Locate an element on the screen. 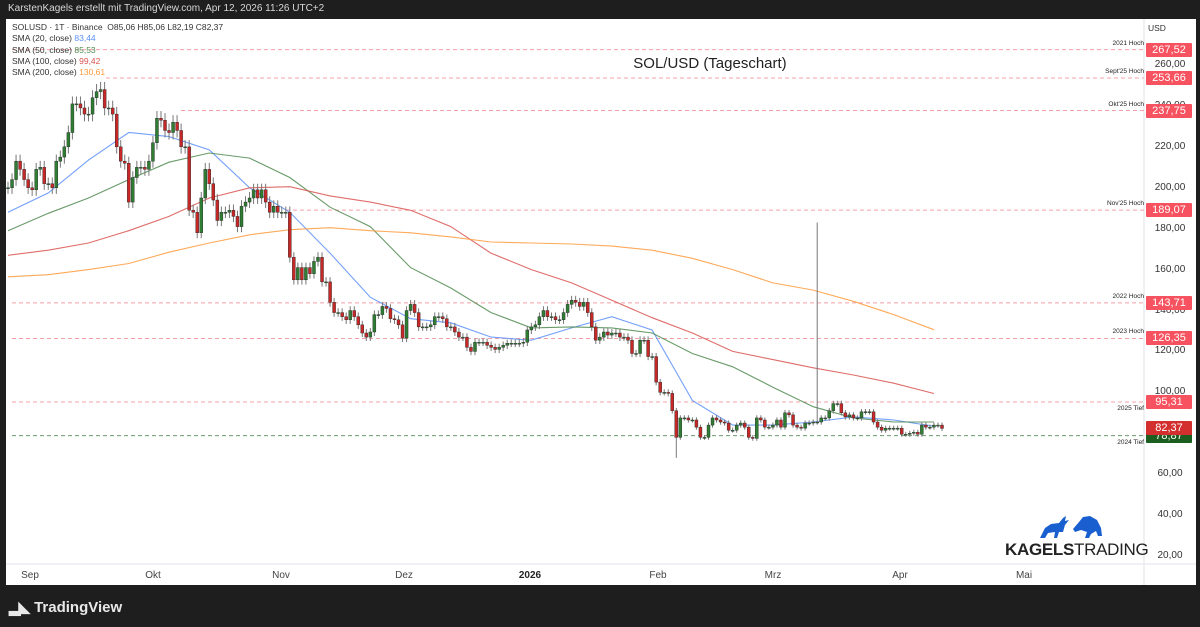 This screenshot has width=1200, height=627. high-value: H85,06 is located at coordinates (151, 27).